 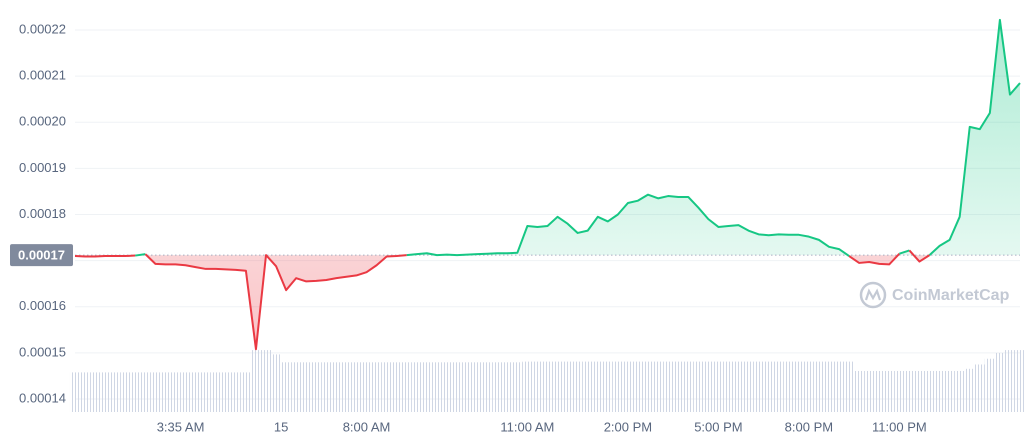 I want to click on y-tick-label: 0.00014, so click(x=42, y=397).